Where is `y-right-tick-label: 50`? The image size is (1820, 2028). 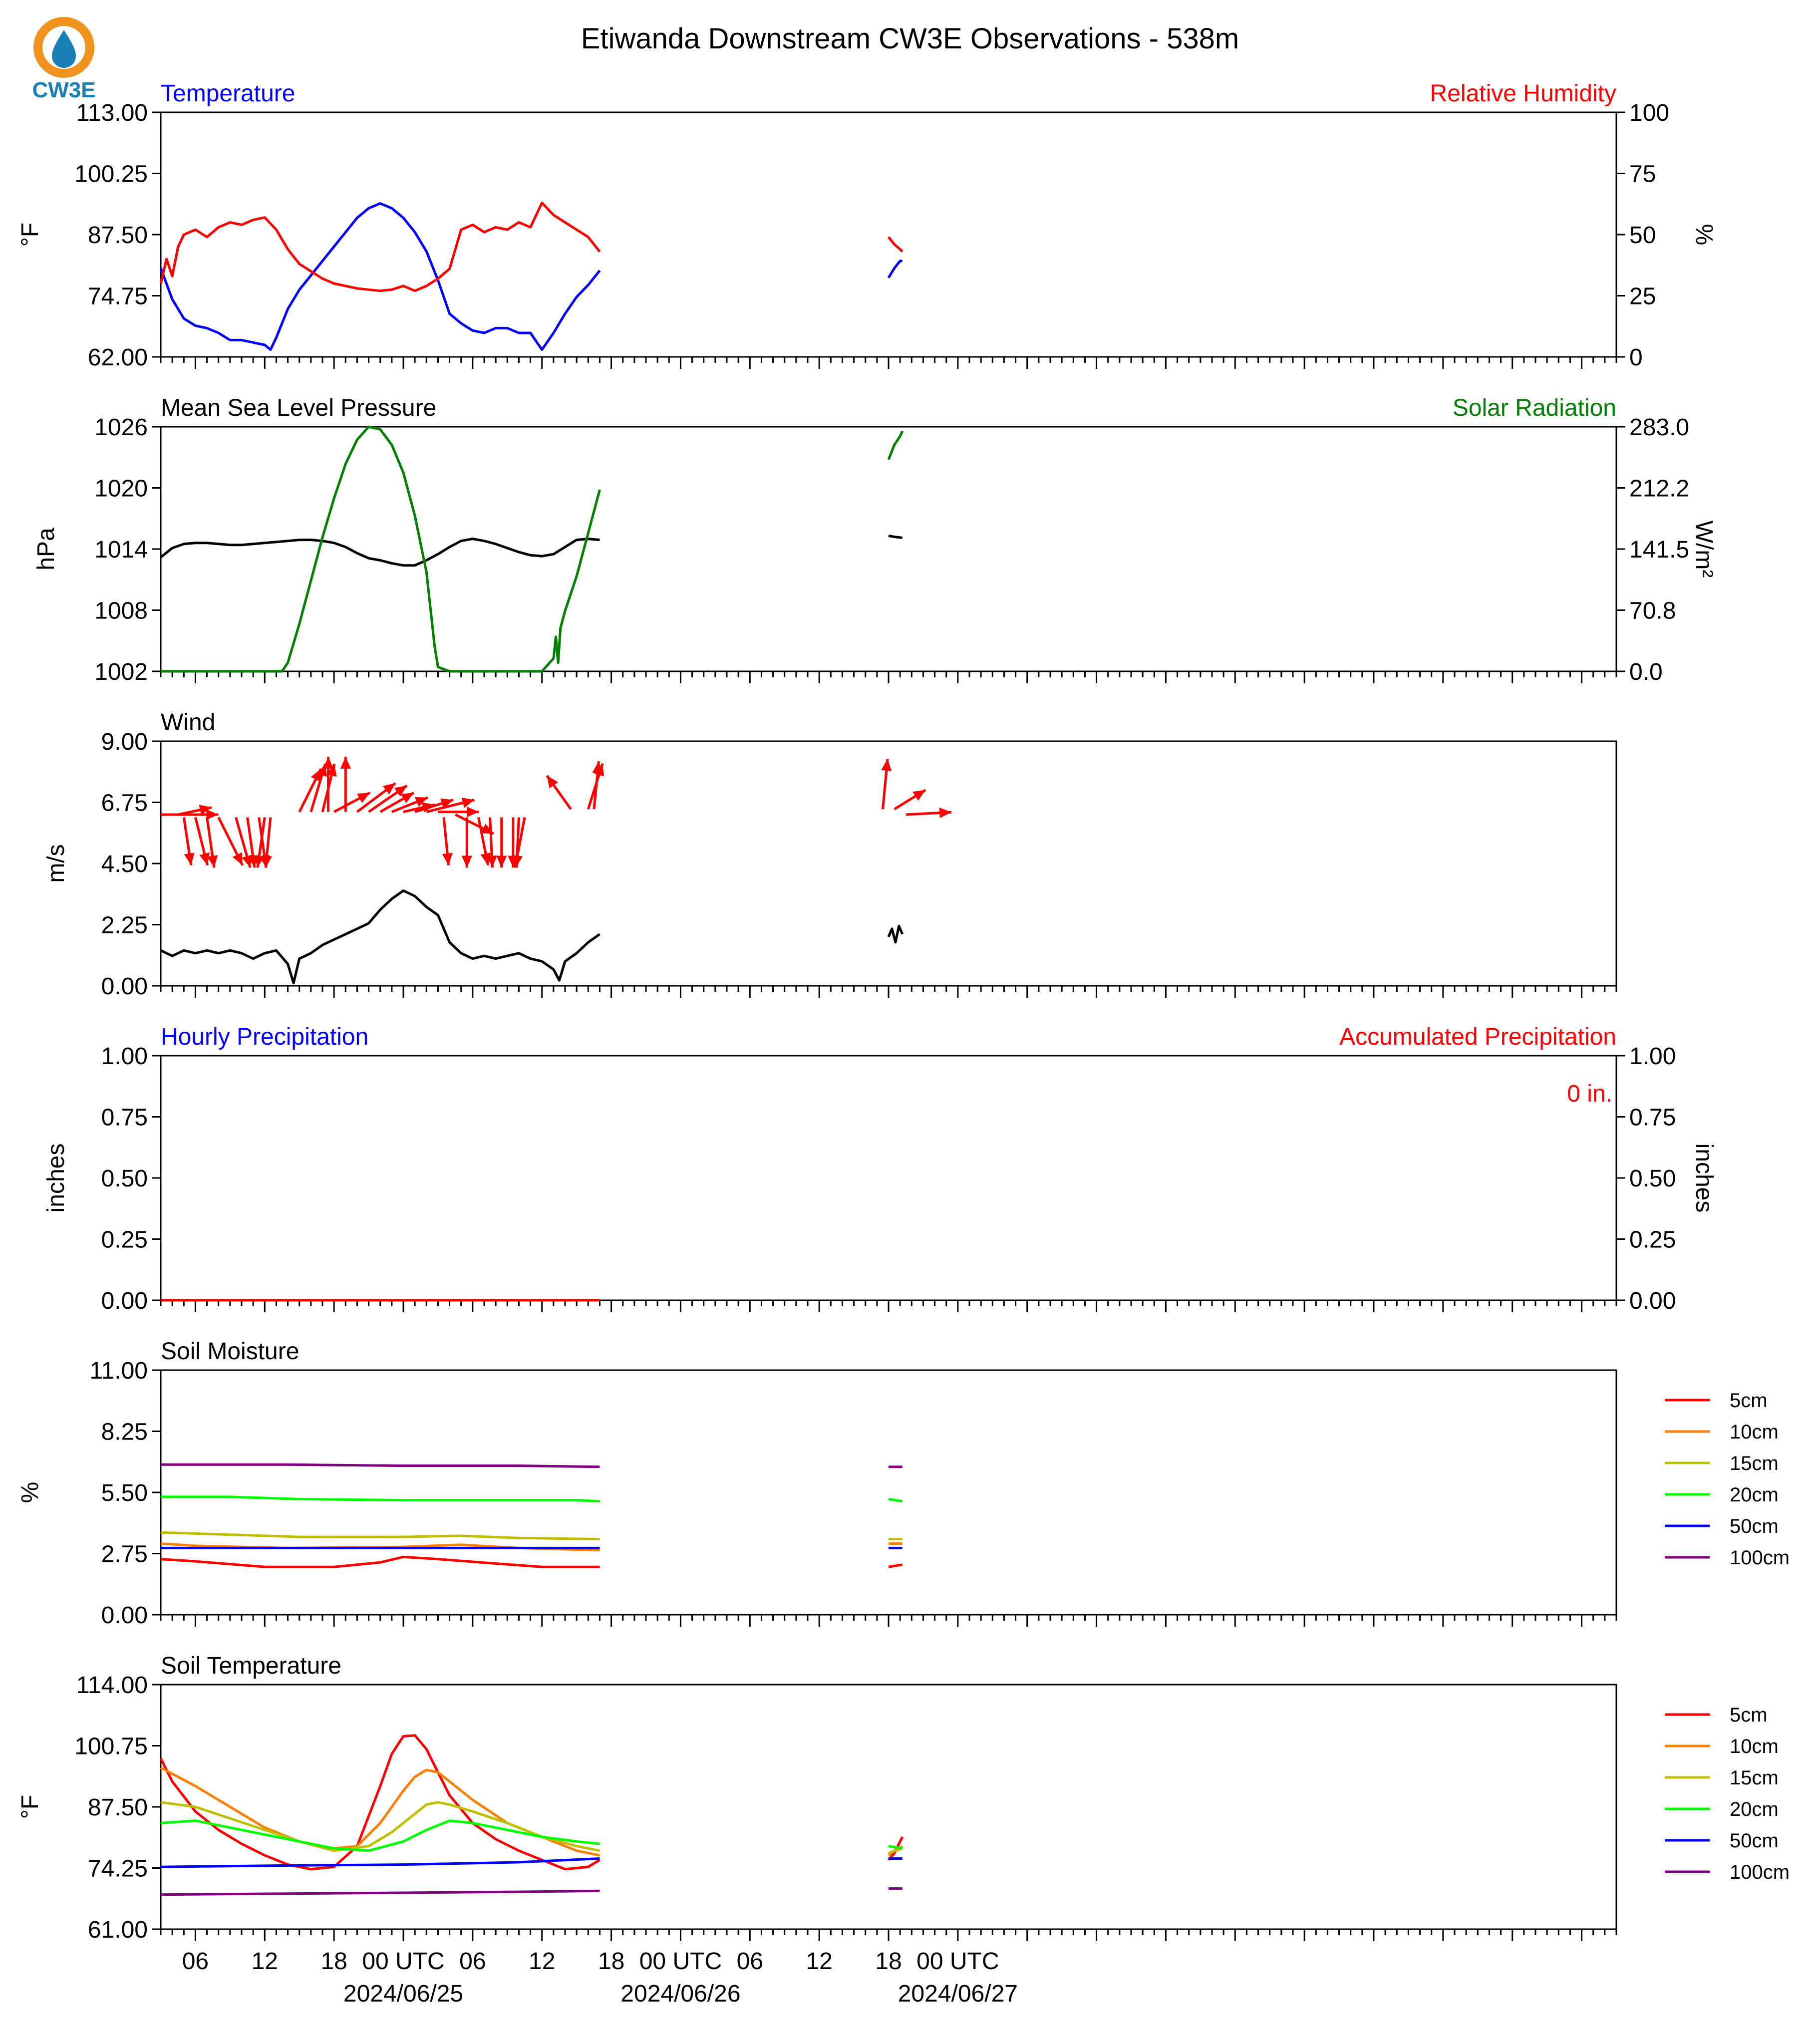 y-right-tick-label: 50 is located at coordinates (1642, 235).